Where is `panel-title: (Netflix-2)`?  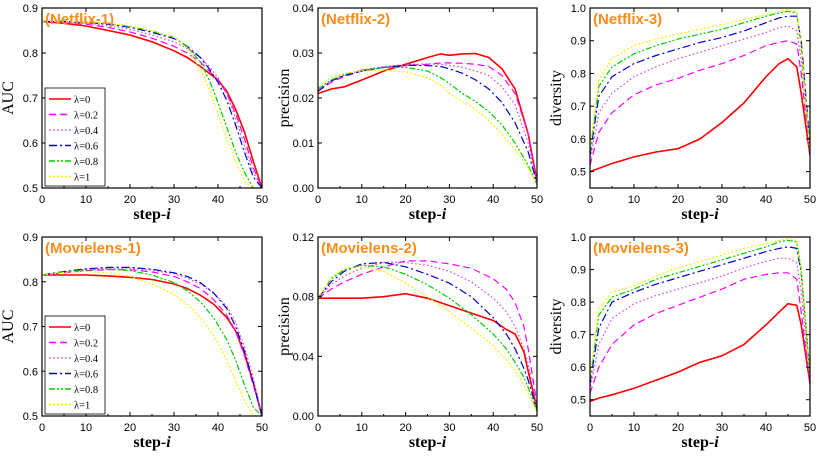 panel-title: (Netflix-2) is located at coordinates (355, 19).